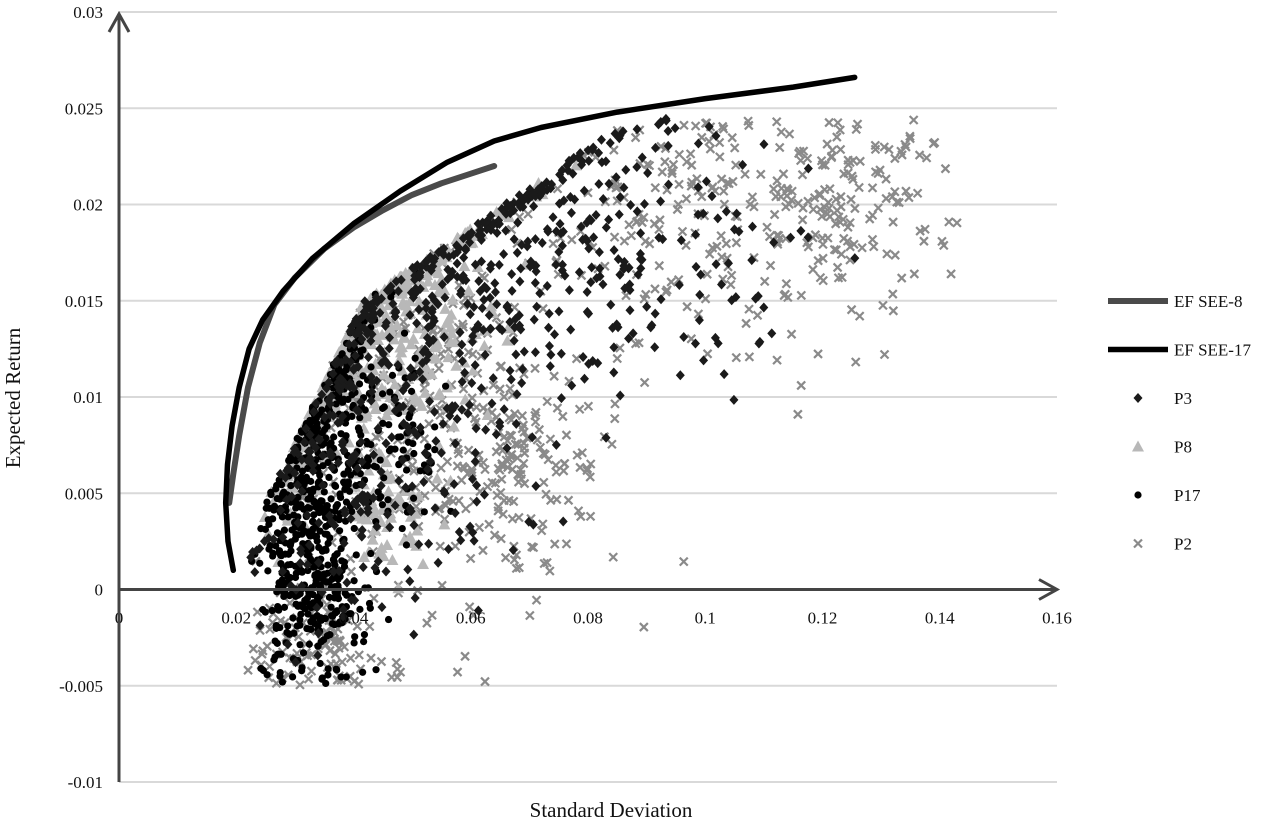 The image size is (1276, 826). I want to click on x-tick-label: 0.06, so click(471, 618).